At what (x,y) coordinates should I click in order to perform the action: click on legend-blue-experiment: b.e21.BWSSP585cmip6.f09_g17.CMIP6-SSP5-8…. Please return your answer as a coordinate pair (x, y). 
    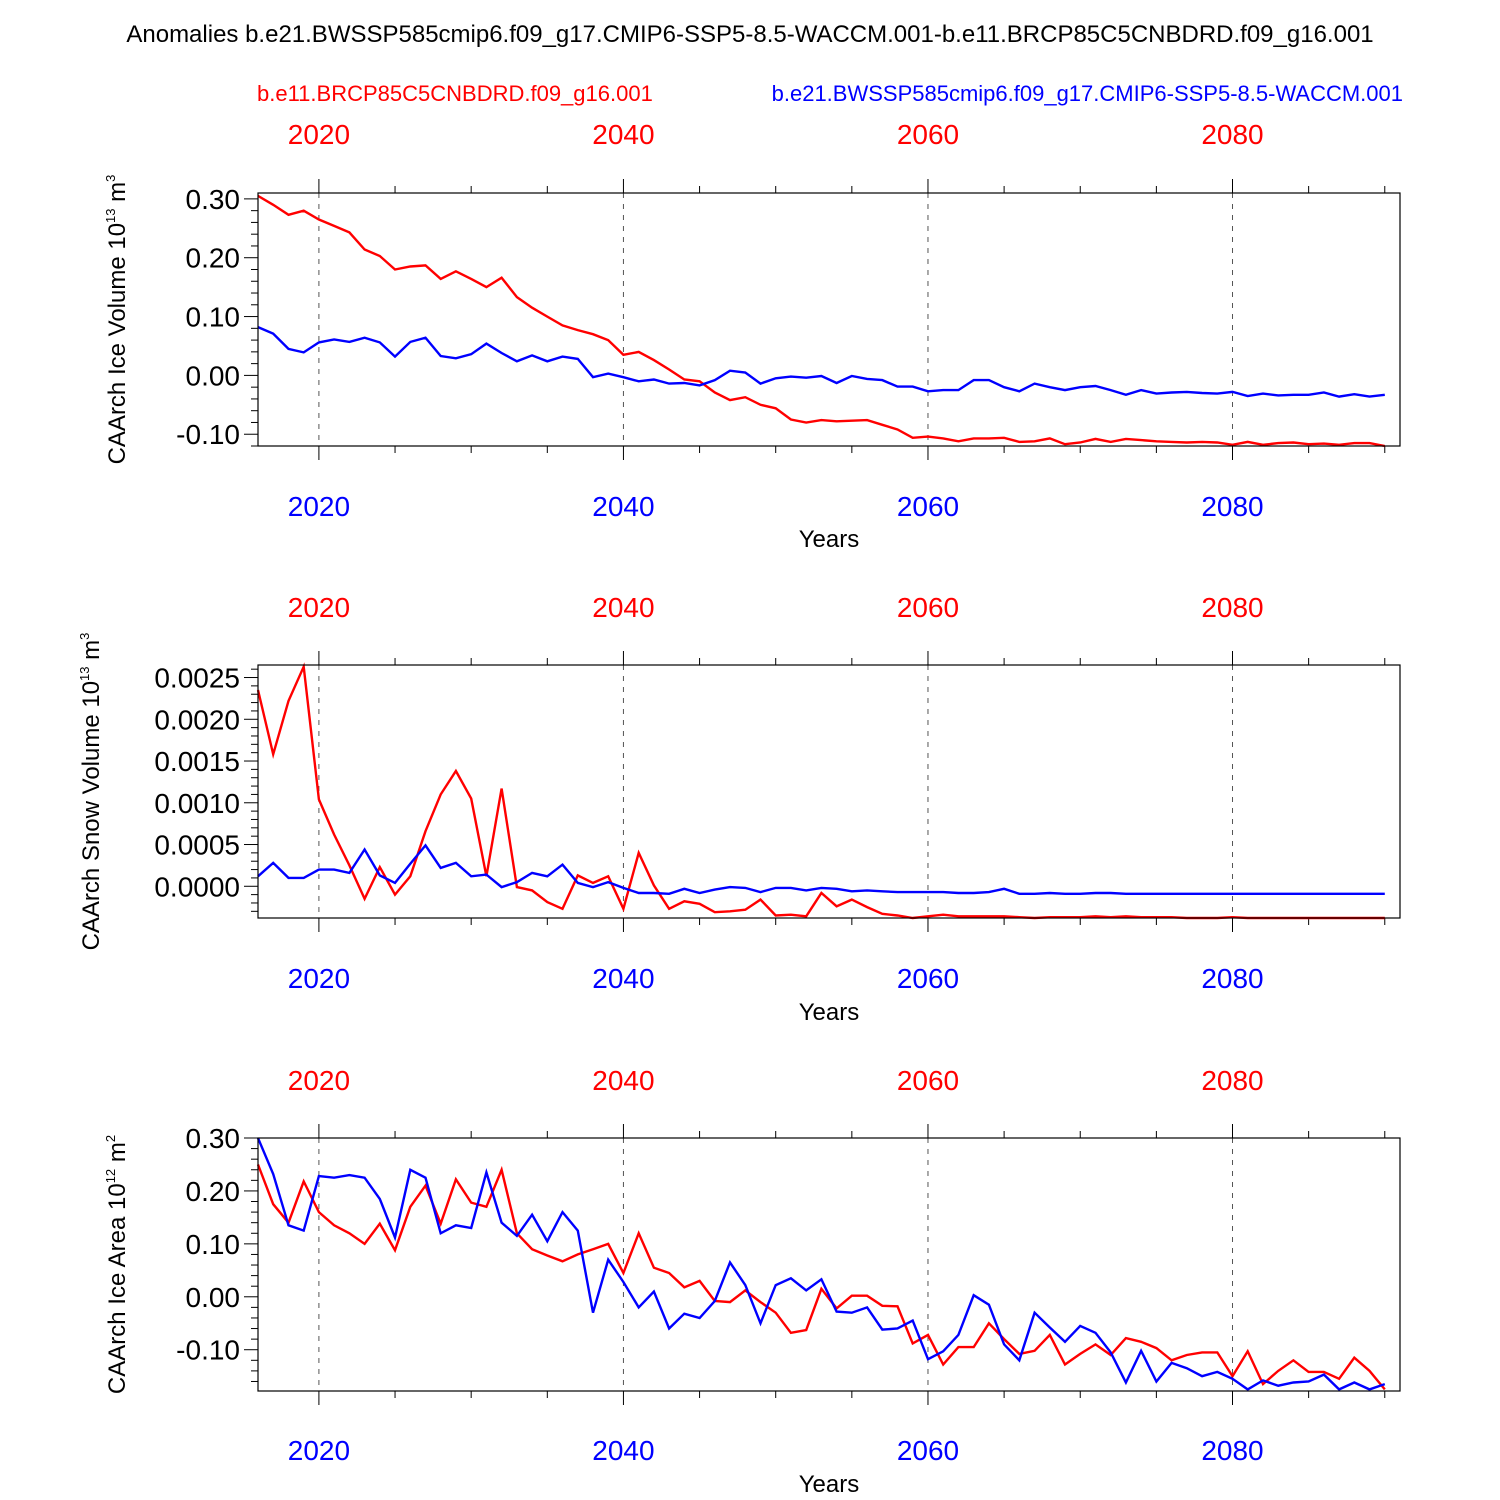
    Looking at the image, I should click on (1087, 93).